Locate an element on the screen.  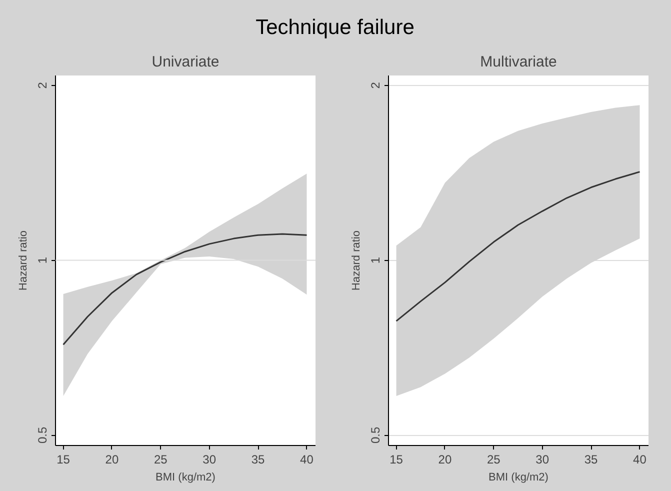
chart-title: Multivariate is located at coordinates (518, 62).